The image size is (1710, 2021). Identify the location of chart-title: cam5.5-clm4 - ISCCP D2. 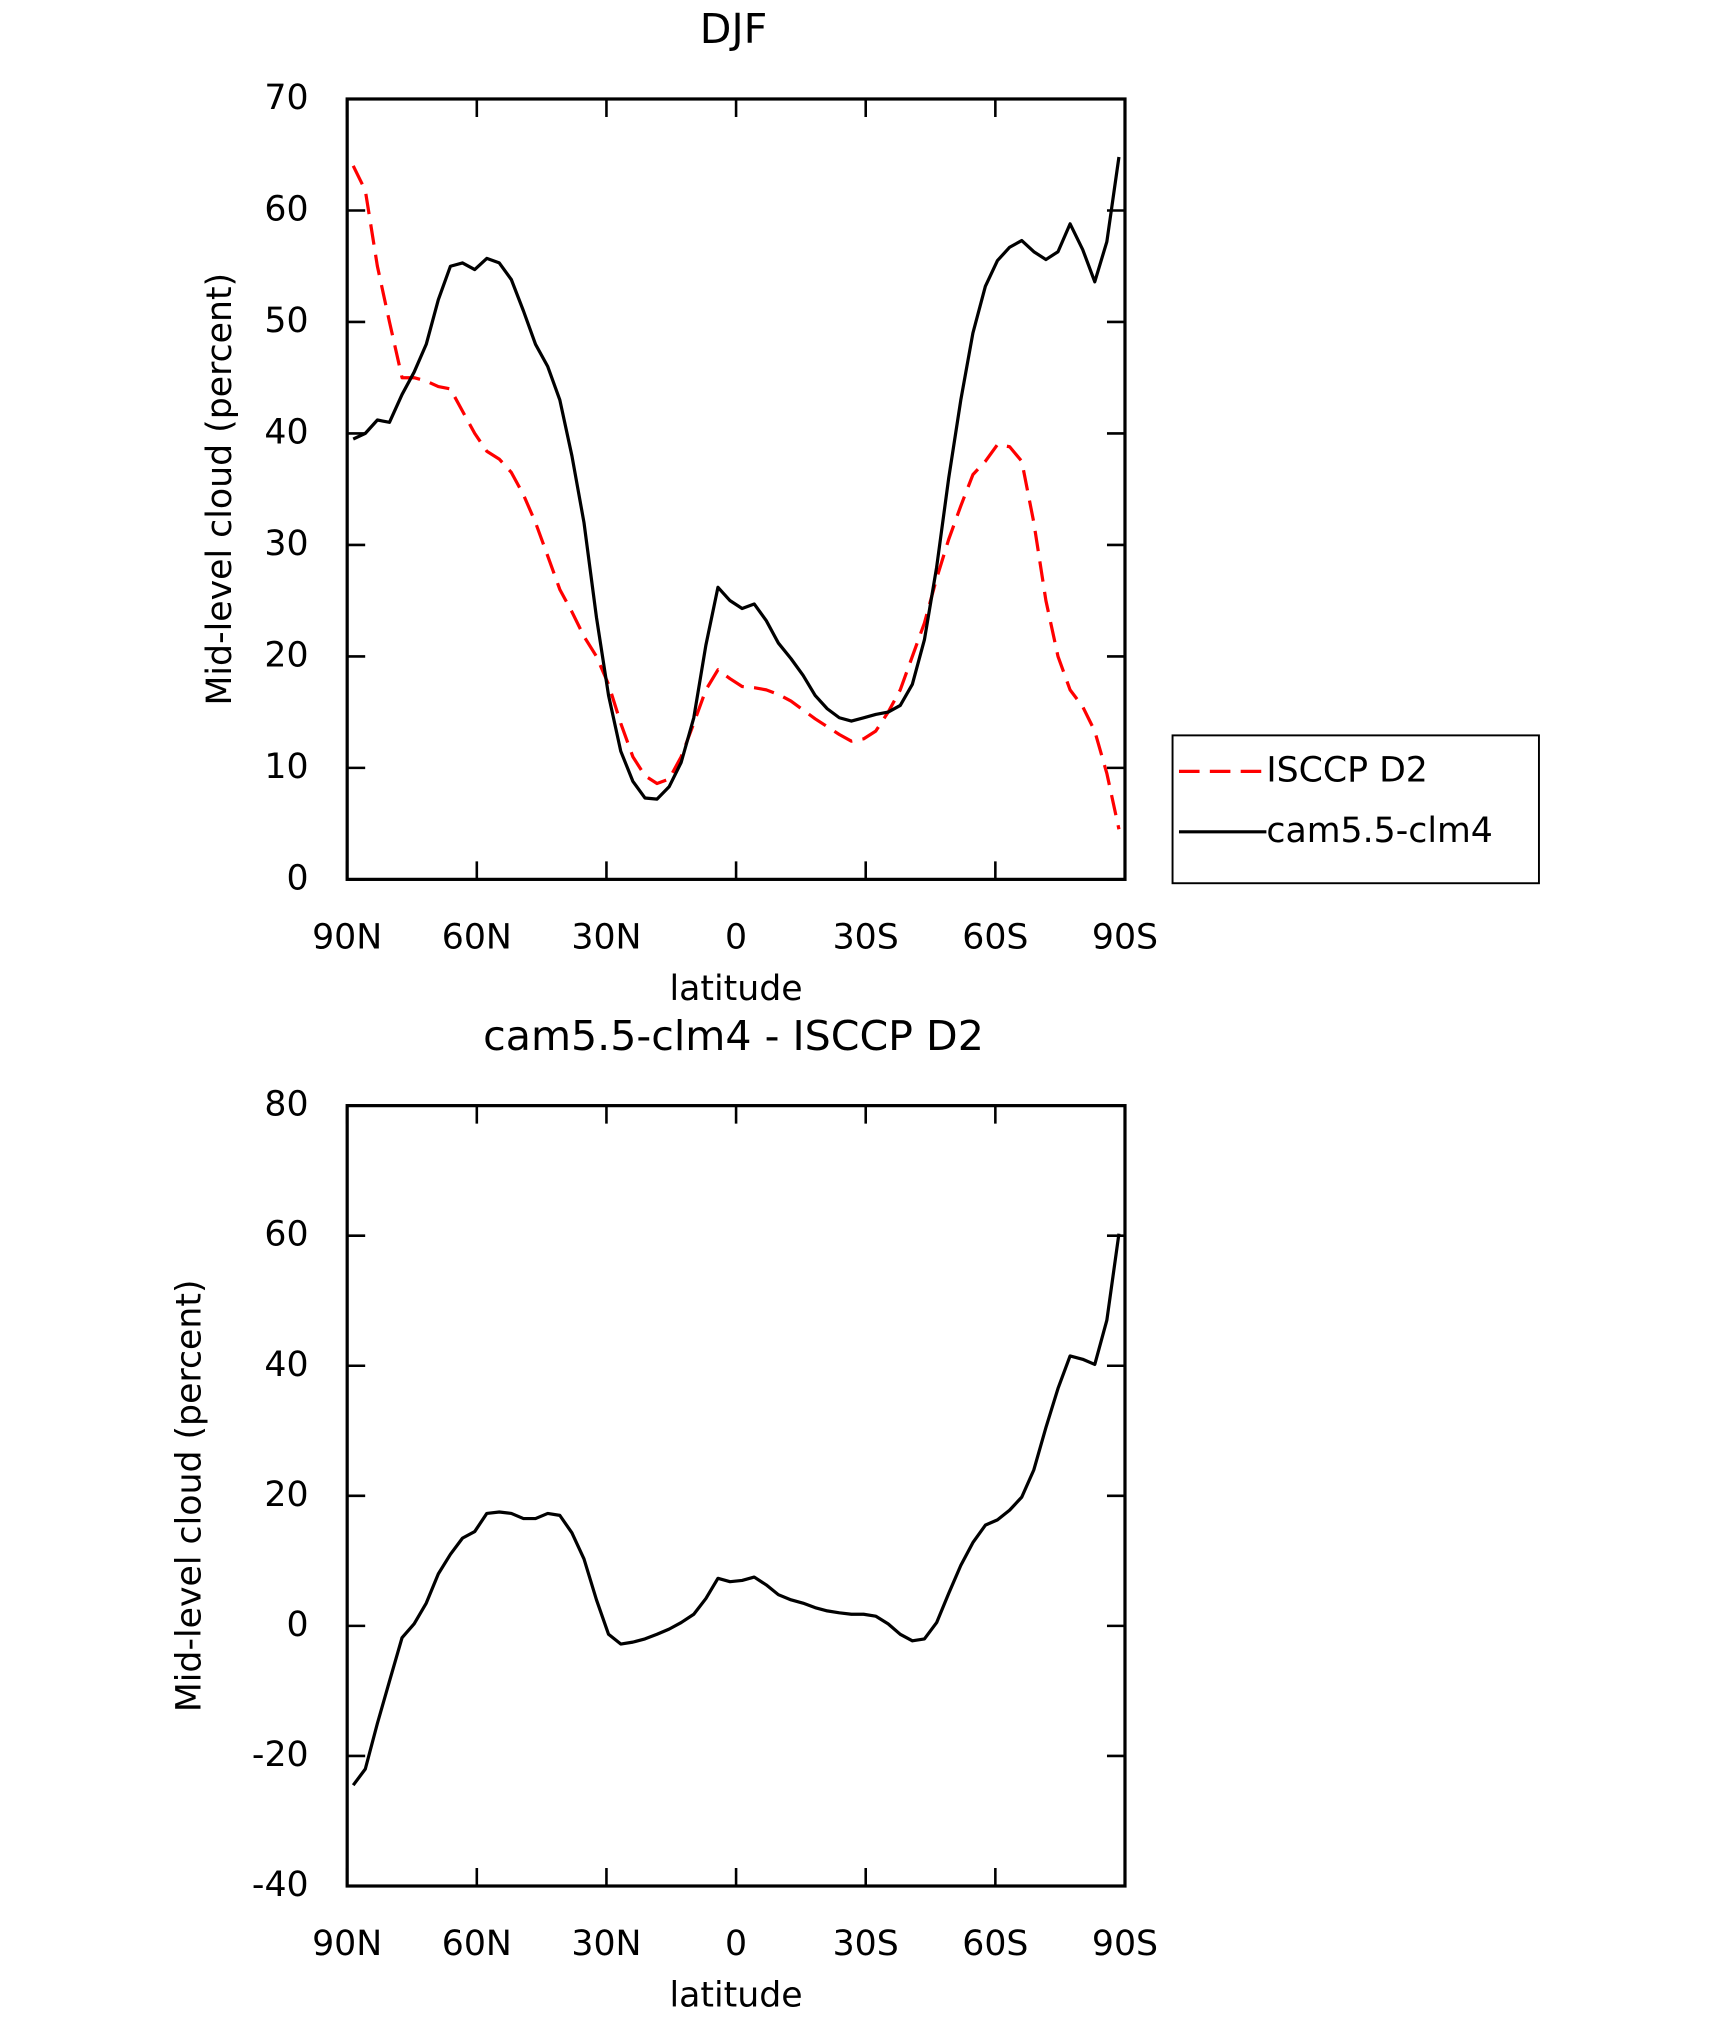
(733, 1036).